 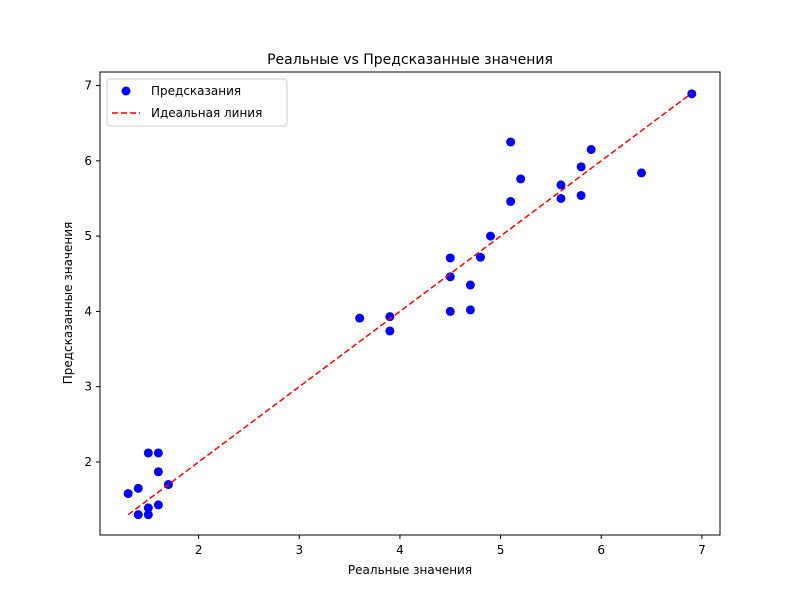 What do you see at coordinates (88, 387) in the screenshot?
I see `y-tick-label: 3` at bounding box center [88, 387].